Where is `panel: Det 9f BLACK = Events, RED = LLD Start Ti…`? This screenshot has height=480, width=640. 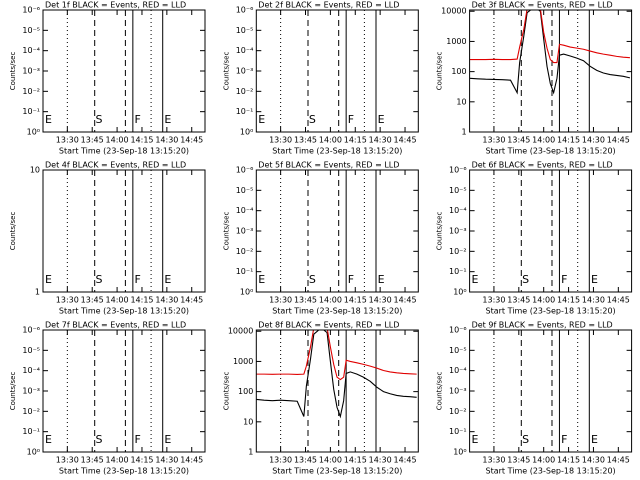 panel: Det 9f BLACK = Events, RED = LLD Start Ti… is located at coordinates (534, 398).